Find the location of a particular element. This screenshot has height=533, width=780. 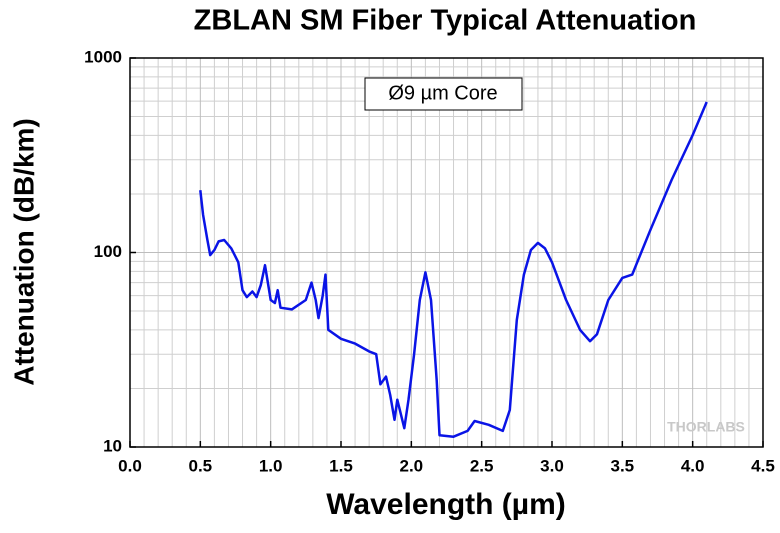

x-tick-label: 3.5 is located at coordinates (623, 465).